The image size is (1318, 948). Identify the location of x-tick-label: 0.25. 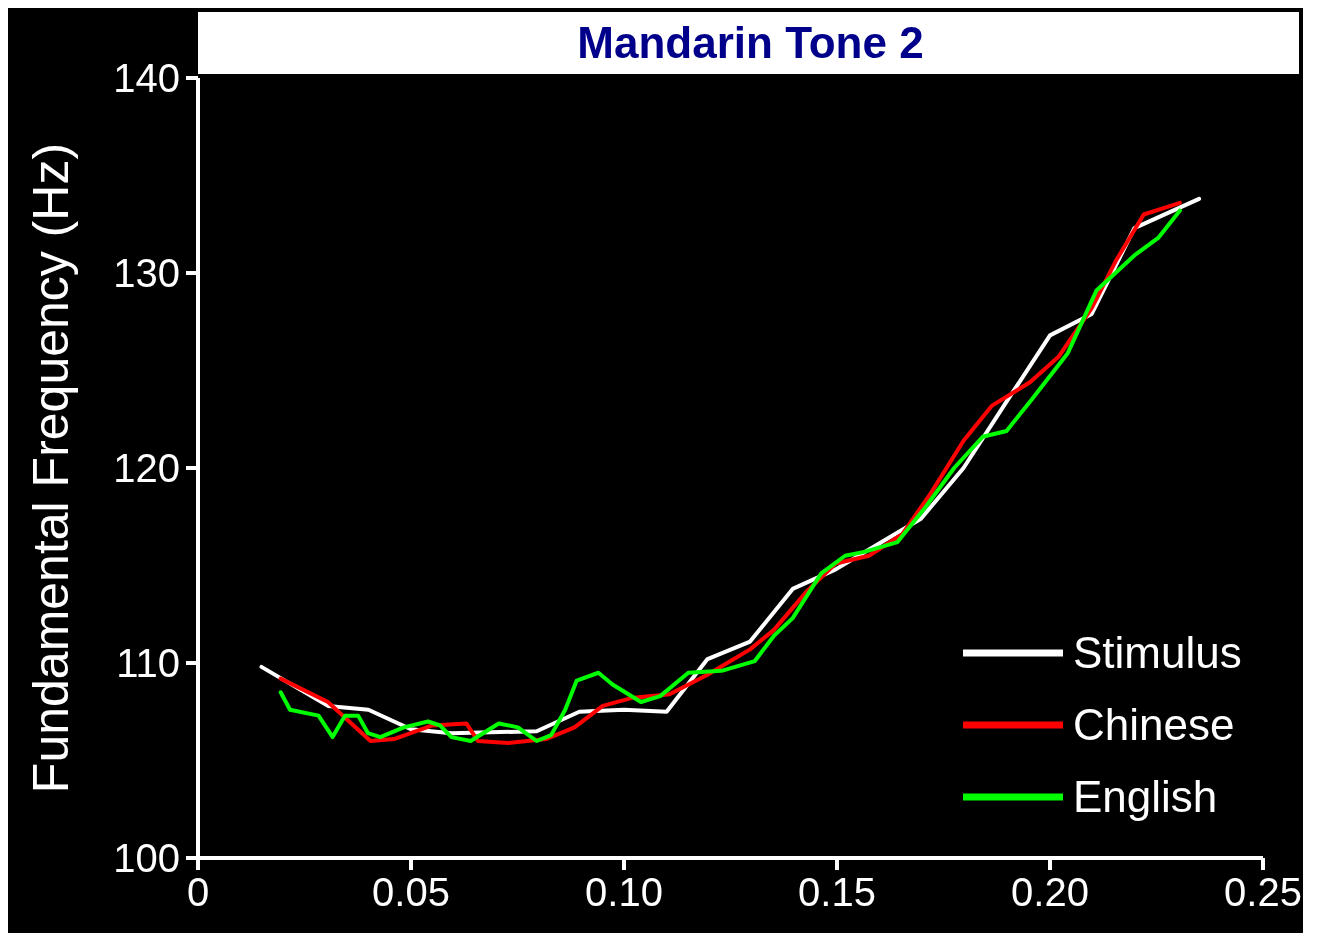
(1263, 892).